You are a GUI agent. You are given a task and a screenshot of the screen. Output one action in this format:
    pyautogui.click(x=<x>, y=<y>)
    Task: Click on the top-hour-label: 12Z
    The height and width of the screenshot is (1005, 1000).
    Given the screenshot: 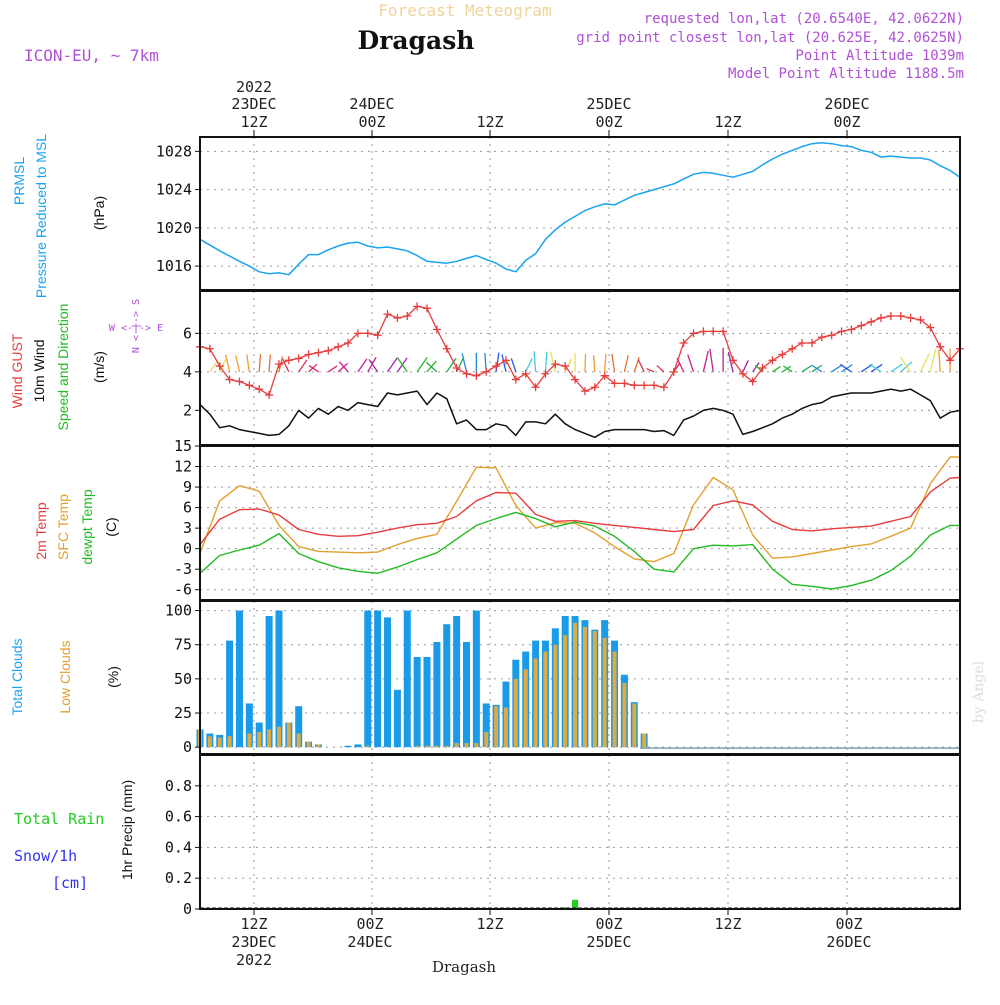 What is the action you would take?
    pyautogui.click(x=727, y=122)
    